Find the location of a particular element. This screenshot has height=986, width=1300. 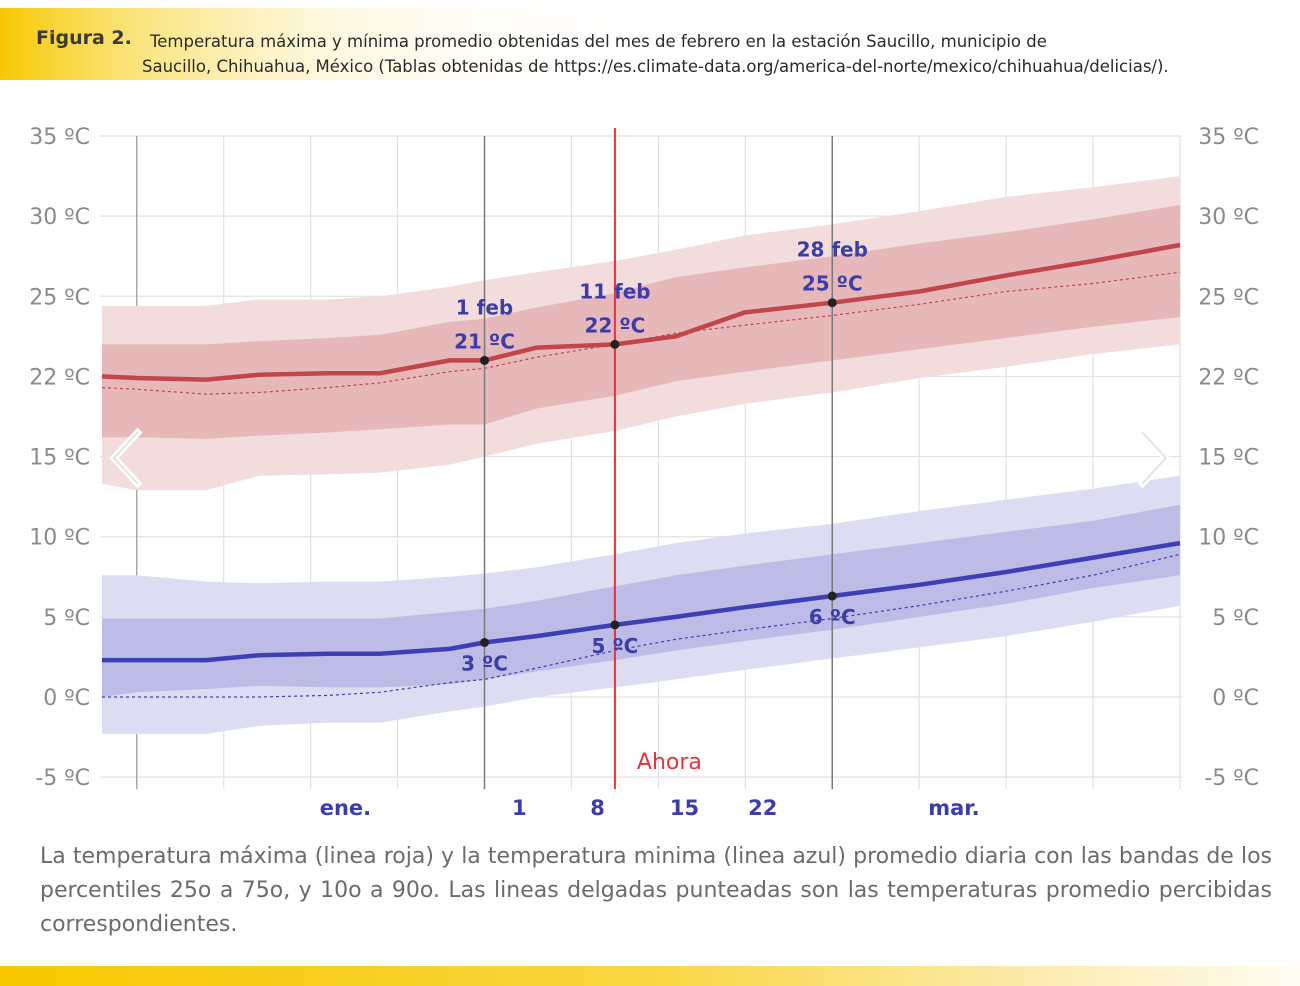

y-tick-label-left: 10 ºC is located at coordinates (59, 538).